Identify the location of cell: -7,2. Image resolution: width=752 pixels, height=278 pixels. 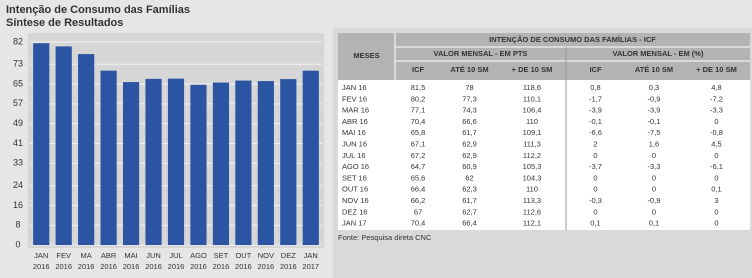
(716, 98).